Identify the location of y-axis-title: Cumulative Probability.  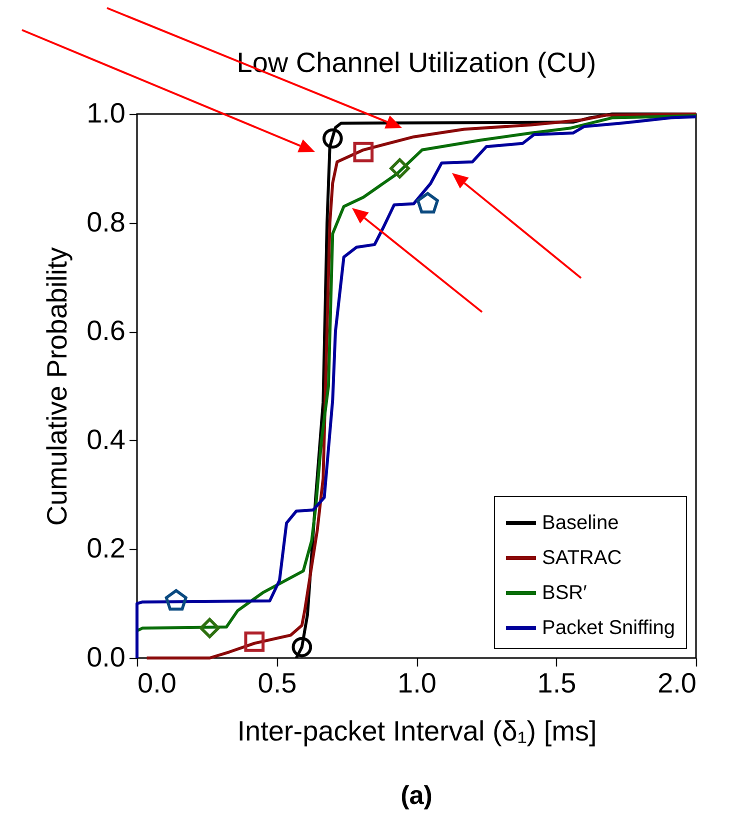
(57, 386).